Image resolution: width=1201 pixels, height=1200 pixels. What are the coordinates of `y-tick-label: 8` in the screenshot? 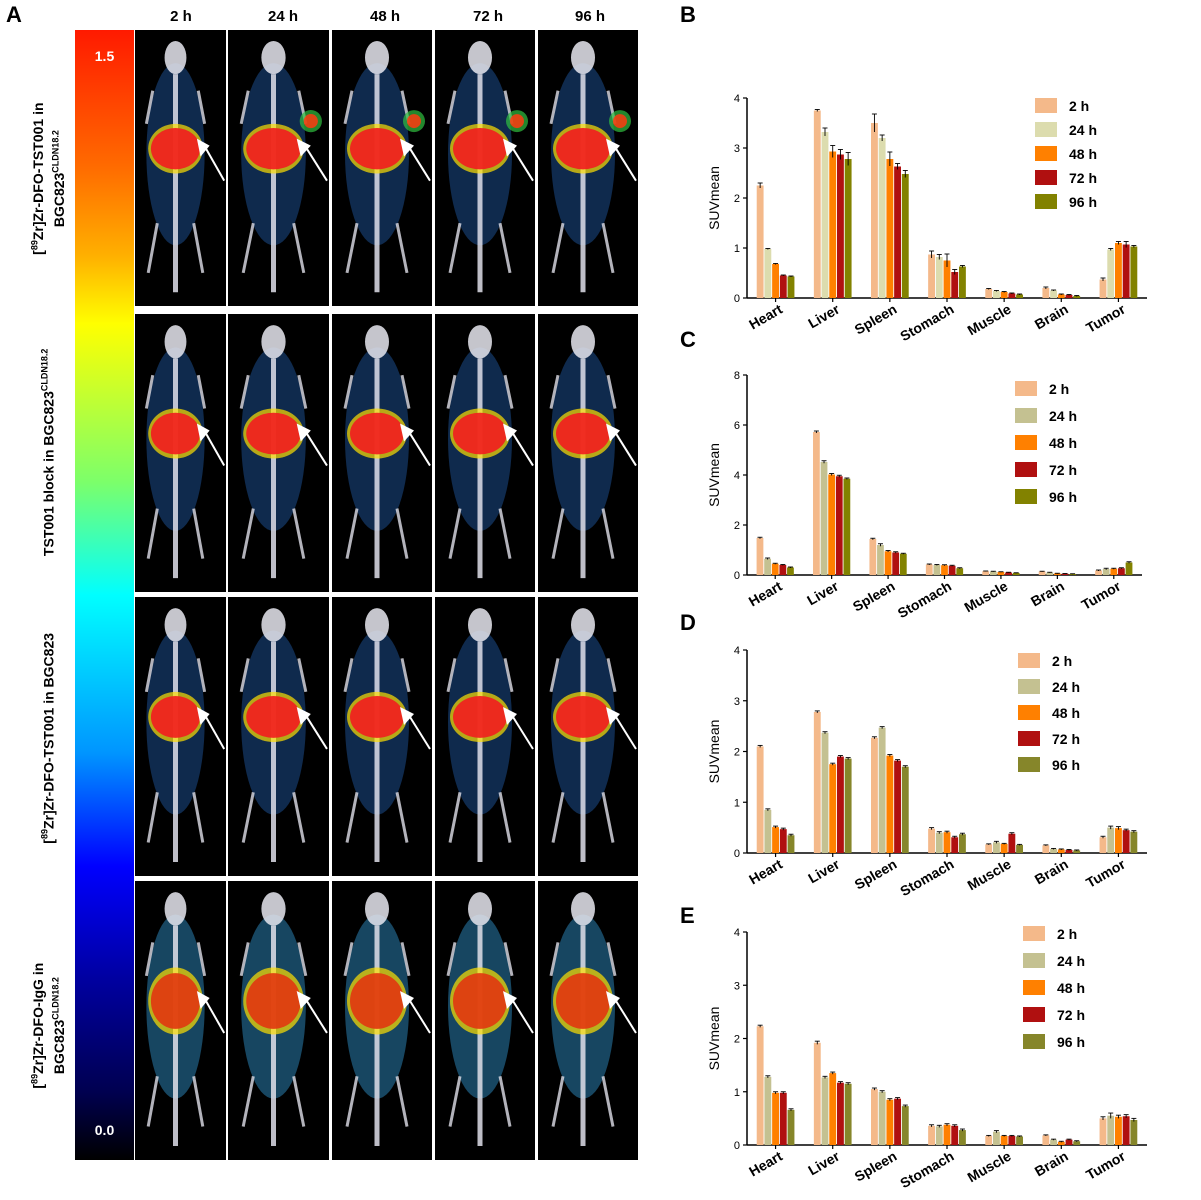 It's located at (737, 376).